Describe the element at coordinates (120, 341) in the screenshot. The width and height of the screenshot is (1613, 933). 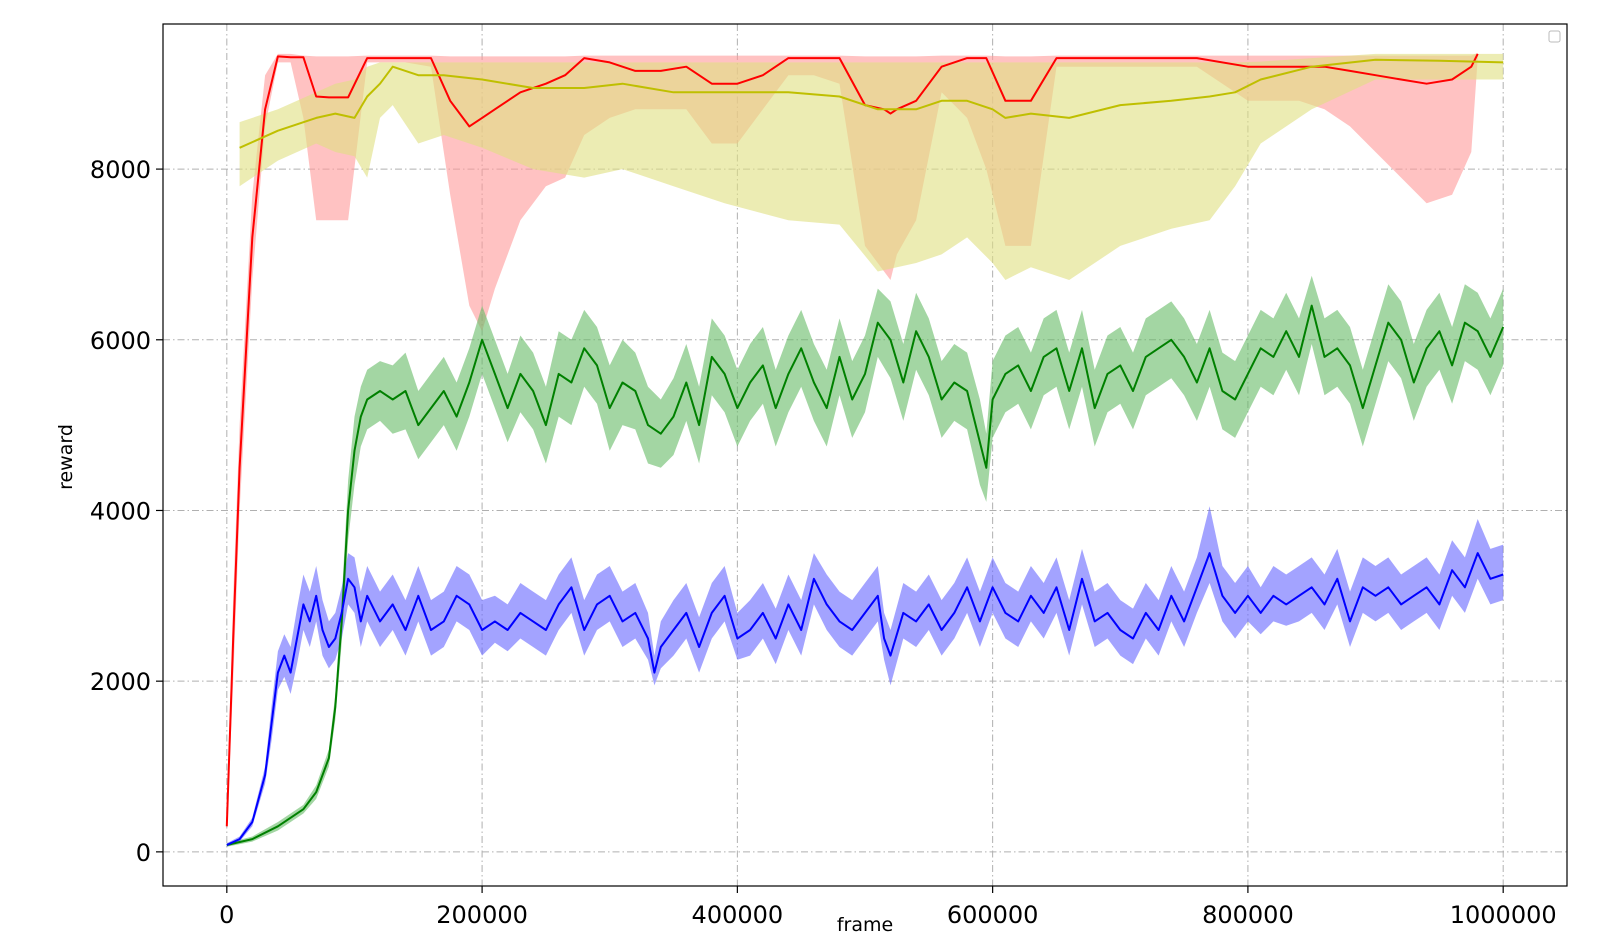
I see `y-tick-label: 6000` at that location.